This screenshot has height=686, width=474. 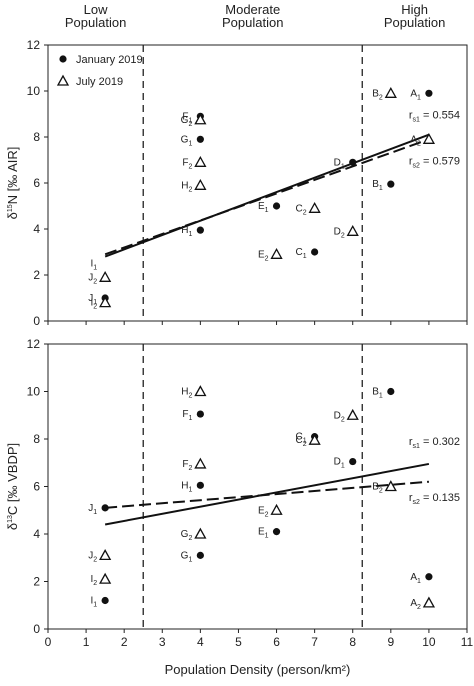 What do you see at coordinates (12, 176) in the screenshot?
I see `y-axis-label-unit: N [‰ AIR]` at bounding box center [12, 176].